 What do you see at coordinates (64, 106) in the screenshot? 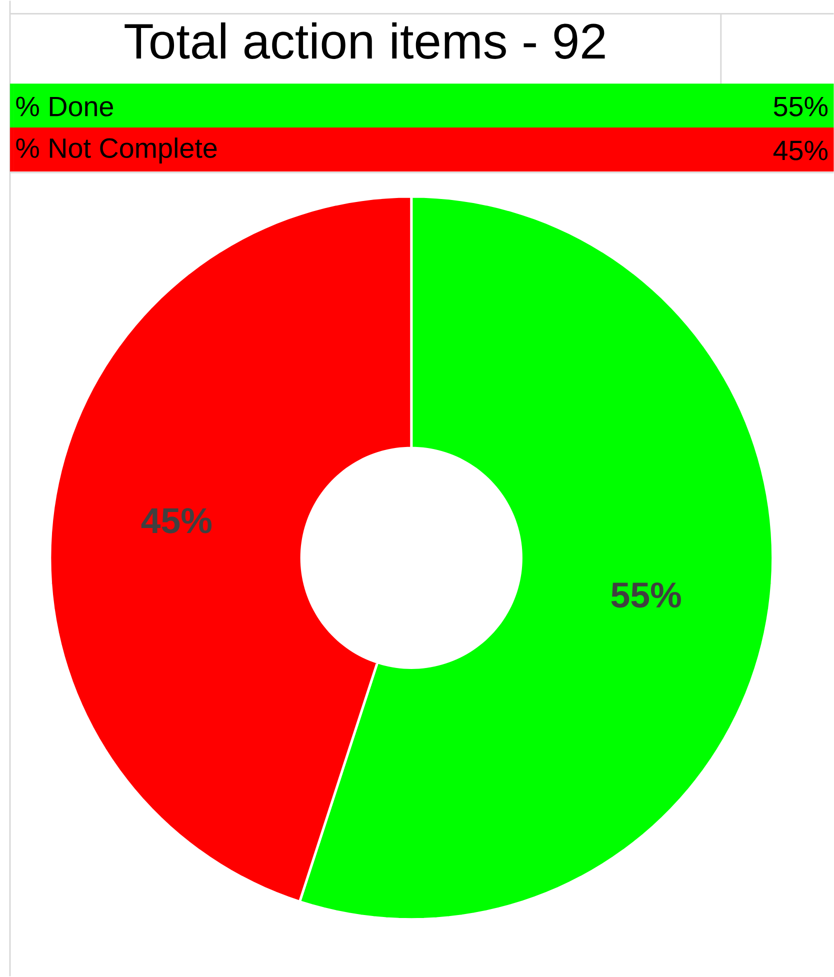
I see `legend-label: % Done` at bounding box center [64, 106].